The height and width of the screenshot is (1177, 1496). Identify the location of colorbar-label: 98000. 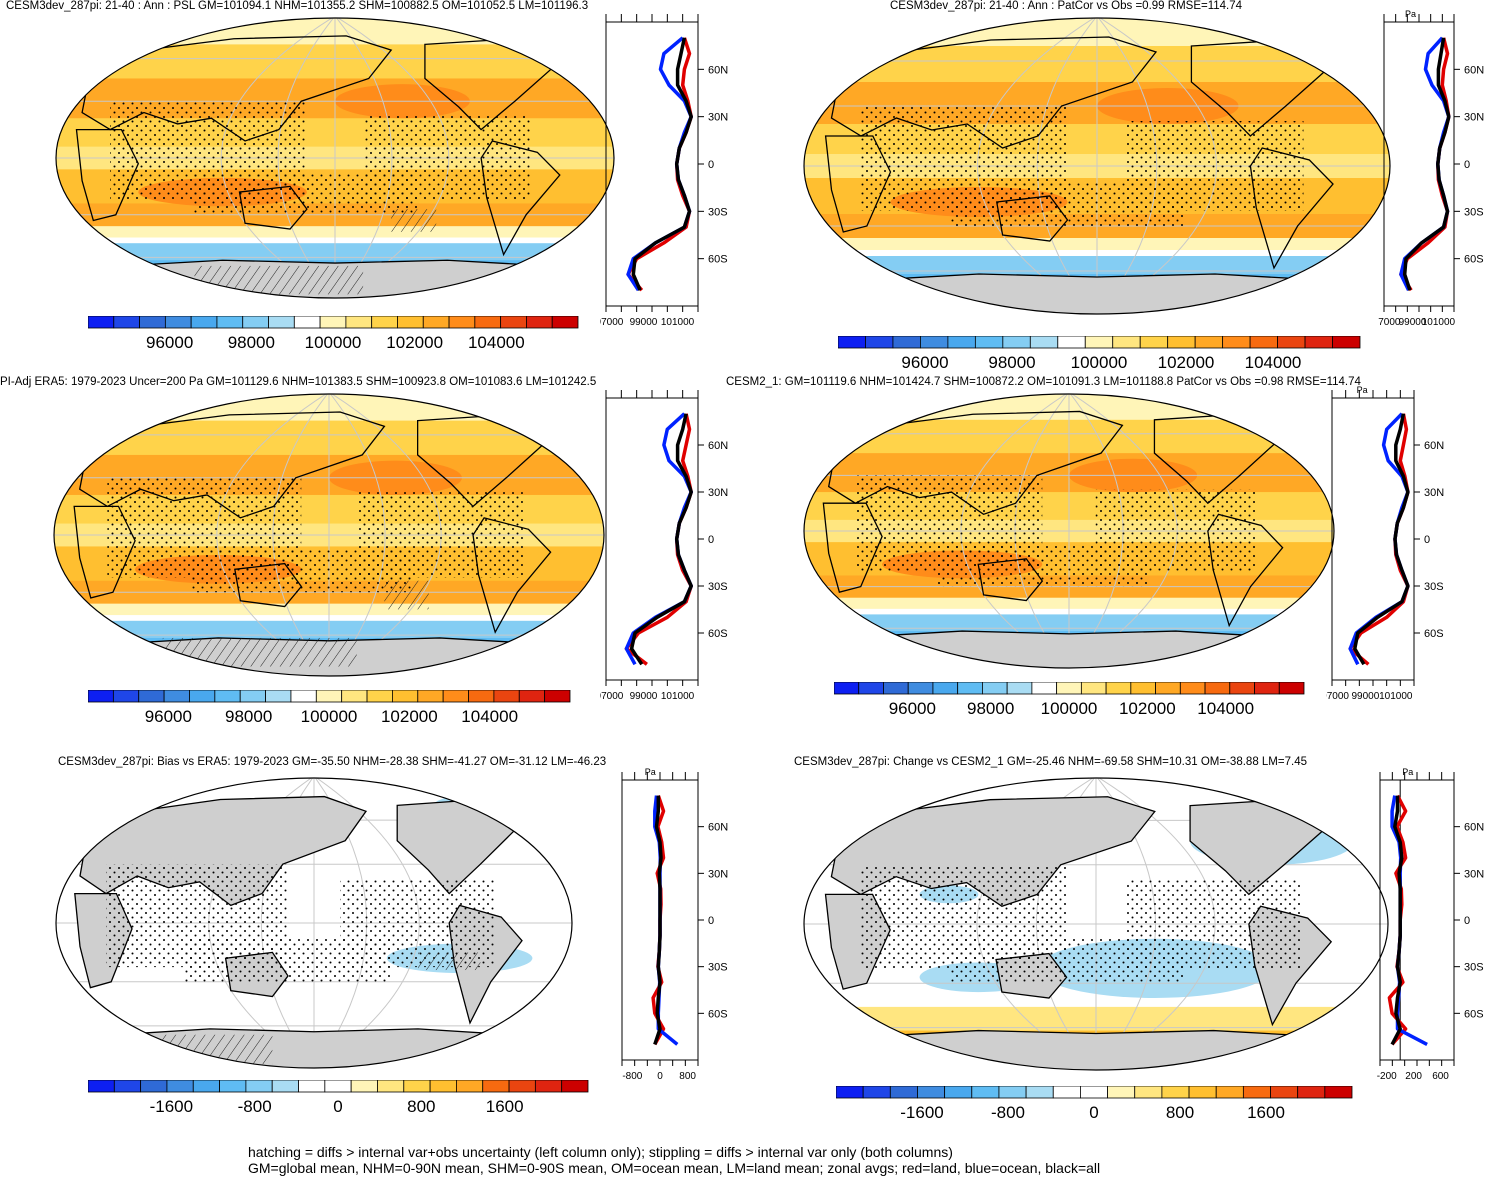
(1011, 362).